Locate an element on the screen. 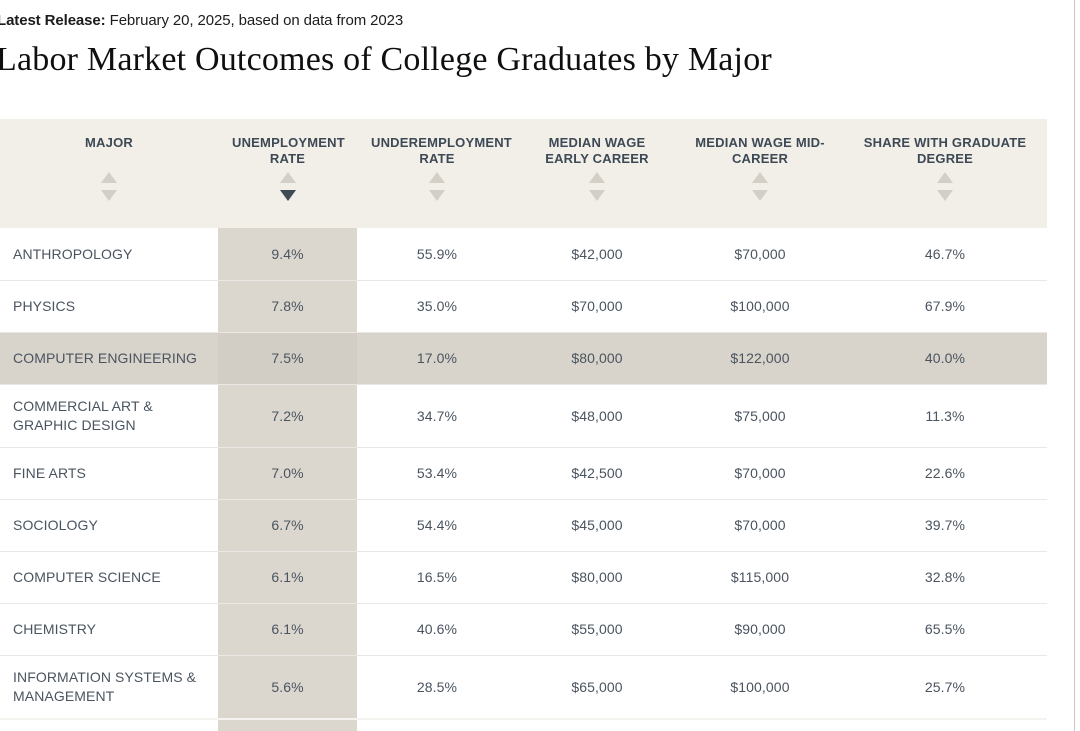  latest-release-label: Latest Release: is located at coordinates (53, 20).